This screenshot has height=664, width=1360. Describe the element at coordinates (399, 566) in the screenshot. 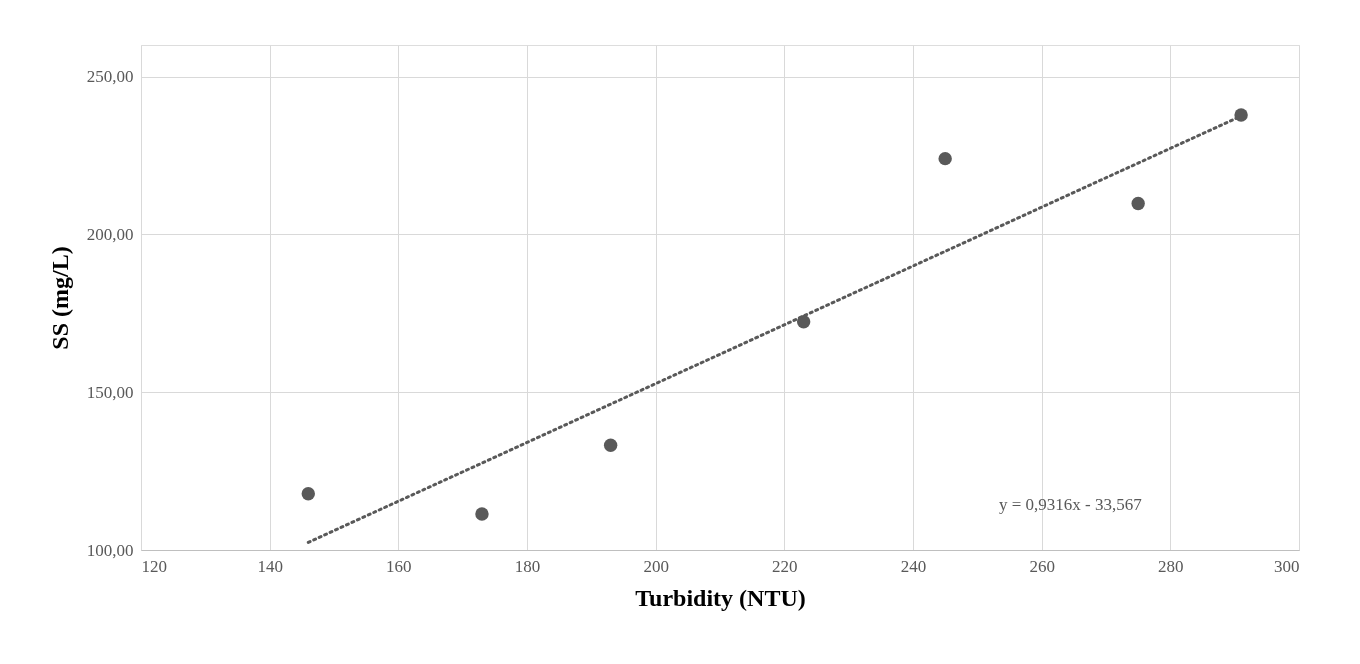

I see `x-tick-label: 160` at that location.